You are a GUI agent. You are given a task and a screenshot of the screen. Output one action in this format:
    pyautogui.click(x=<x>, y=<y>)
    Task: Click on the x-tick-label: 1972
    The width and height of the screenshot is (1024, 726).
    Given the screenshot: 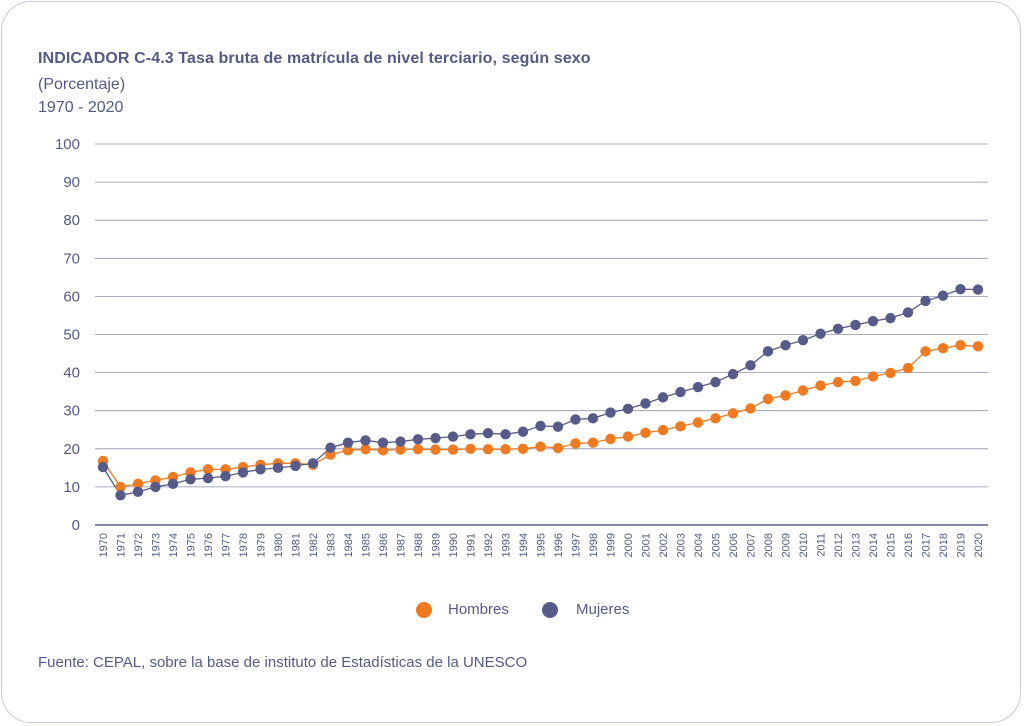 What is the action you would take?
    pyautogui.click(x=139, y=545)
    